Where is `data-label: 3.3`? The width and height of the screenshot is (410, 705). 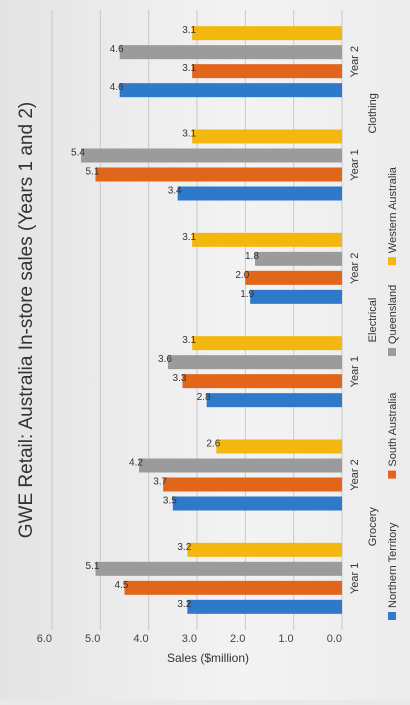
data-label: 3.3 is located at coordinates (180, 378).